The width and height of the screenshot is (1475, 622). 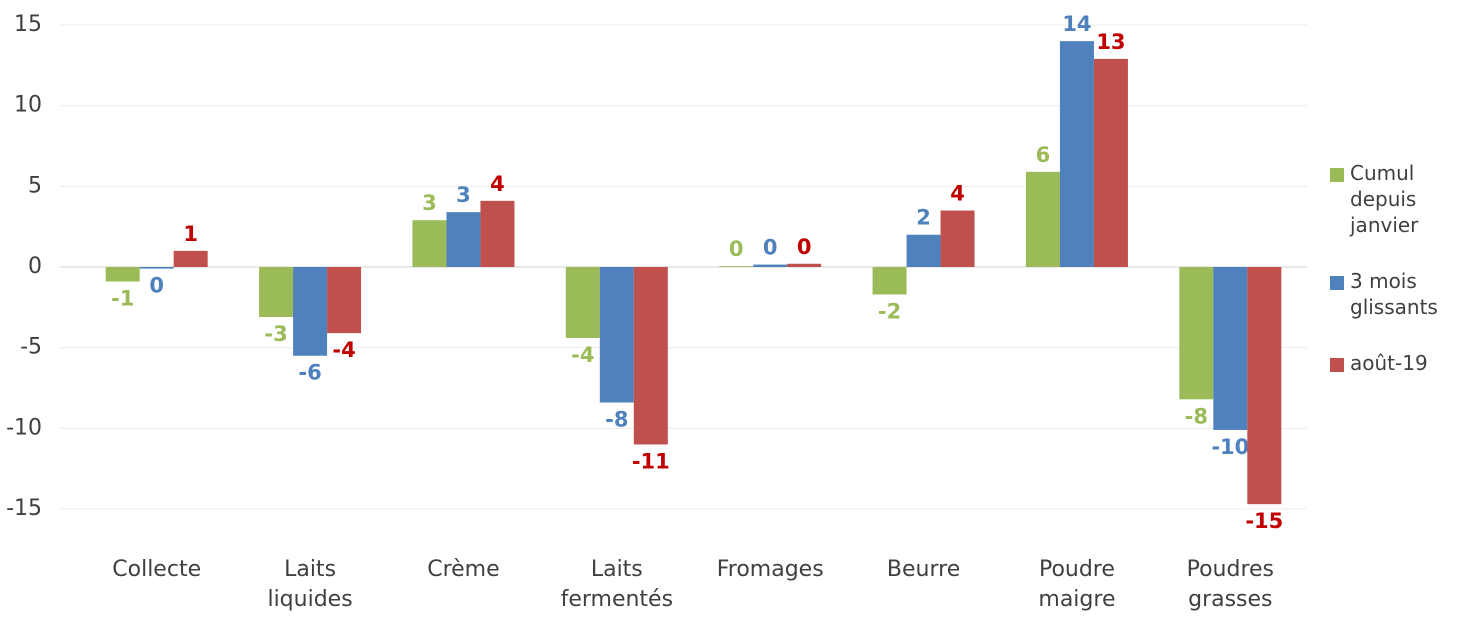 I want to click on data-label: 14, so click(x=1076, y=24).